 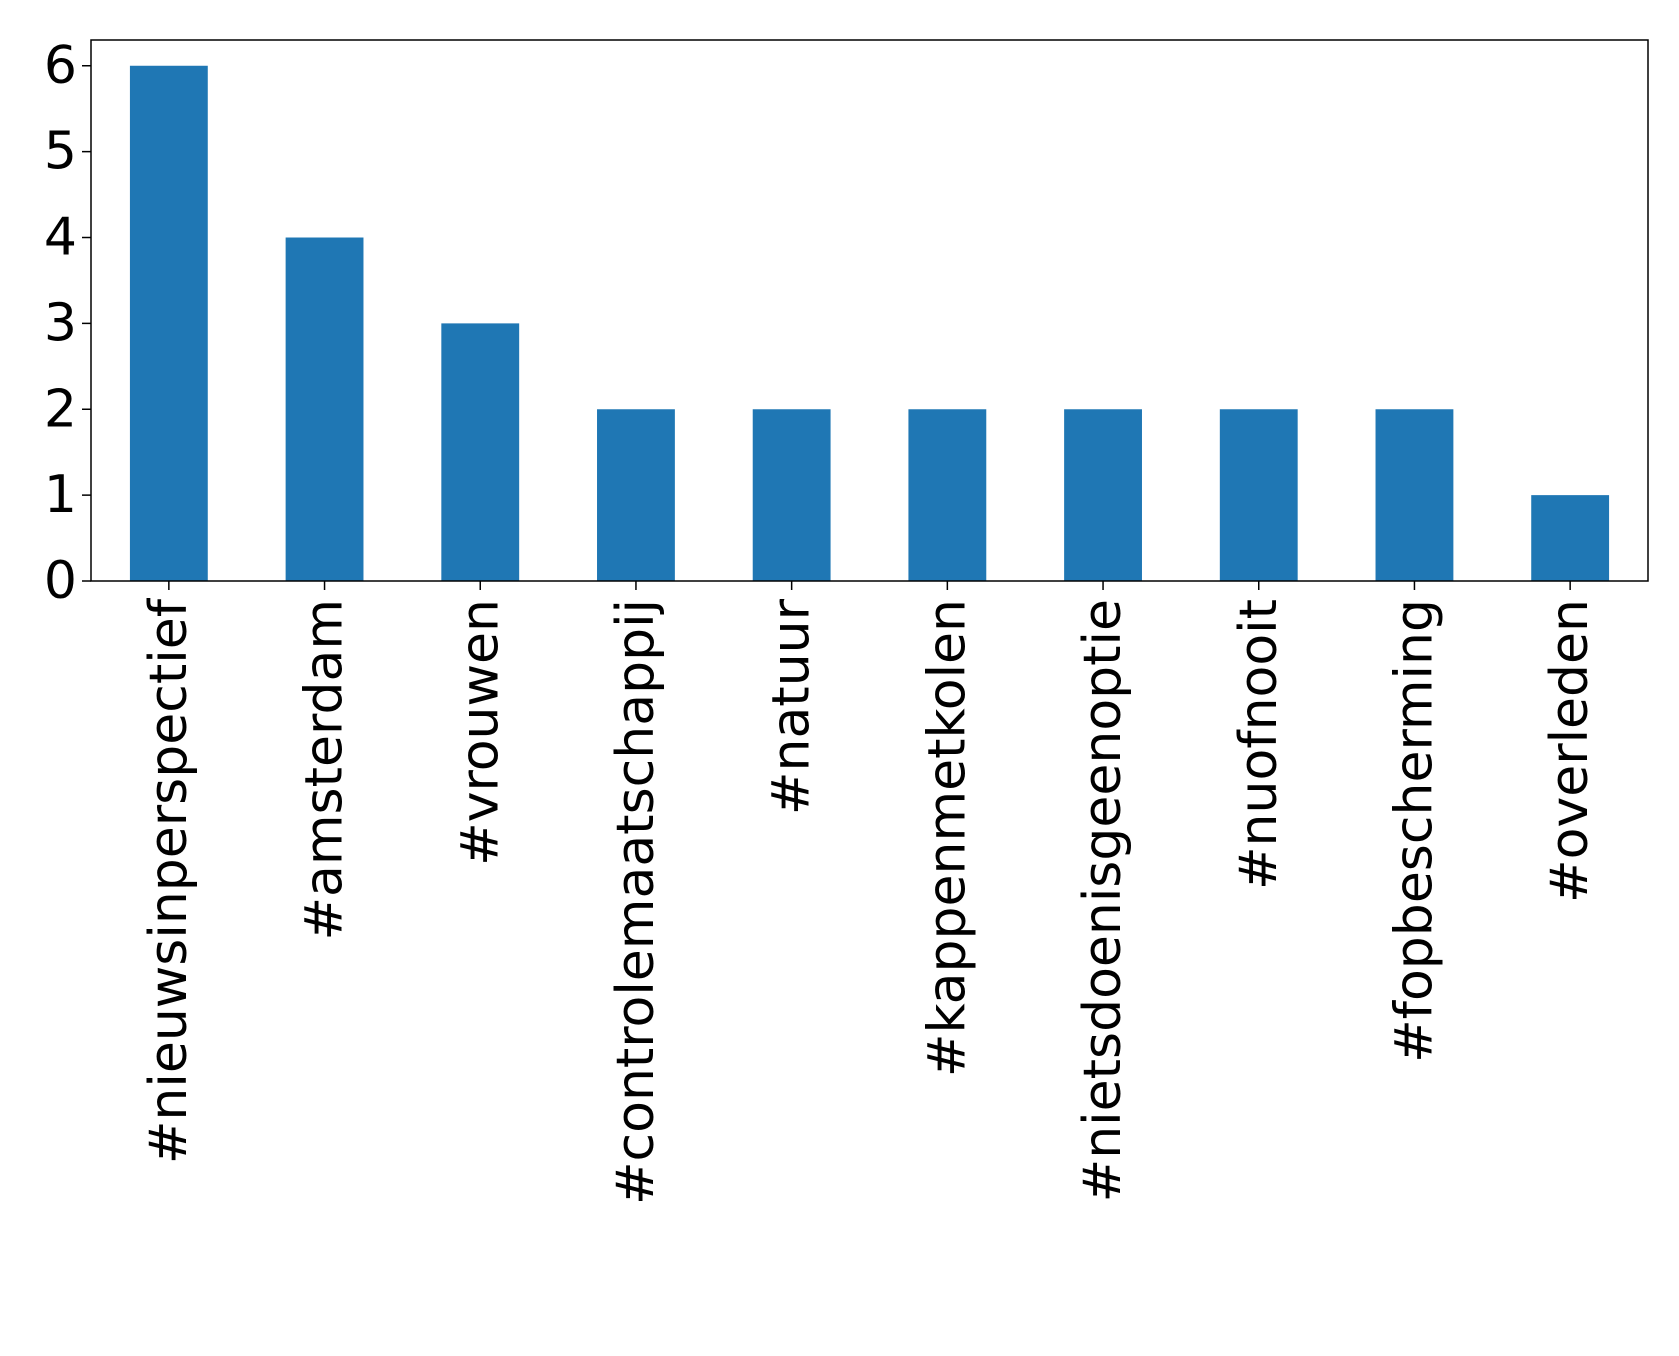 What do you see at coordinates (60, 238) in the screenshot?
I see `y-tick-label: 4` at bounding box center [60, 238].